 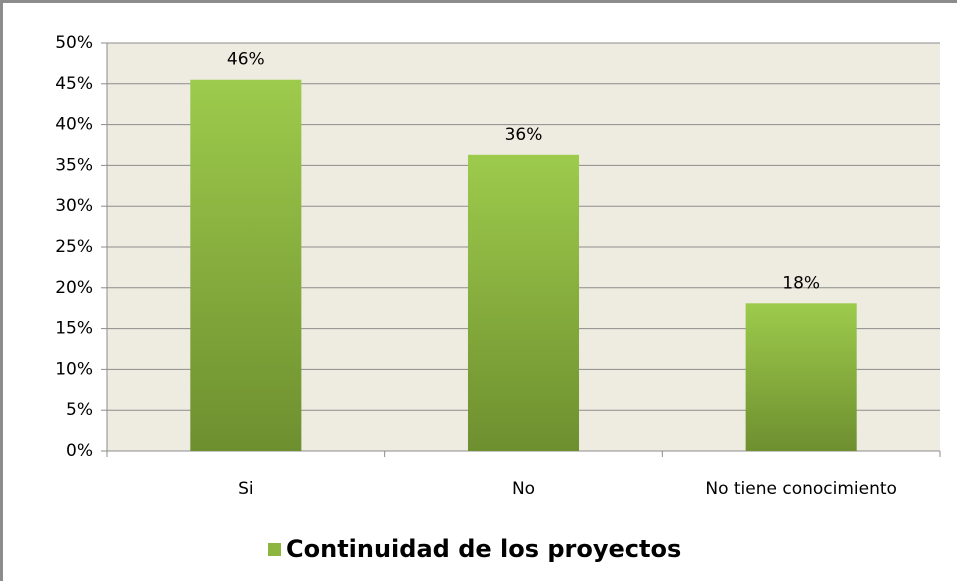 I want to click on x-tick-label: Si, so click(x=246, y=489).